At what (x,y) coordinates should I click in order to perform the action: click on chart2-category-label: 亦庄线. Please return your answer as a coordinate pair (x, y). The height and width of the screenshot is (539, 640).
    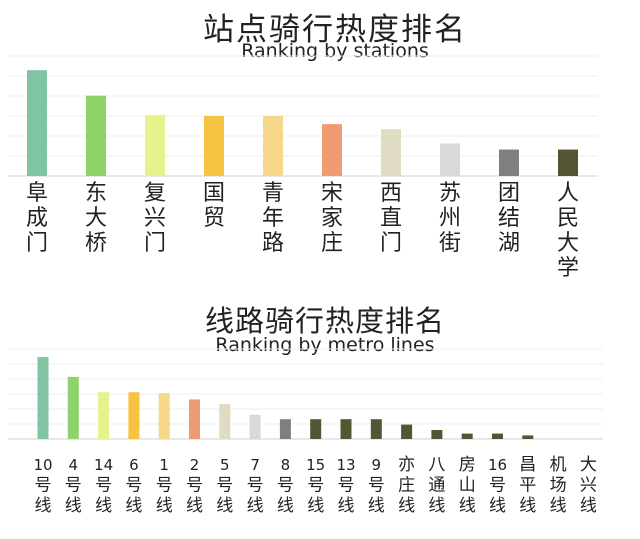
    Looking at the image, I should click on (406, 485).